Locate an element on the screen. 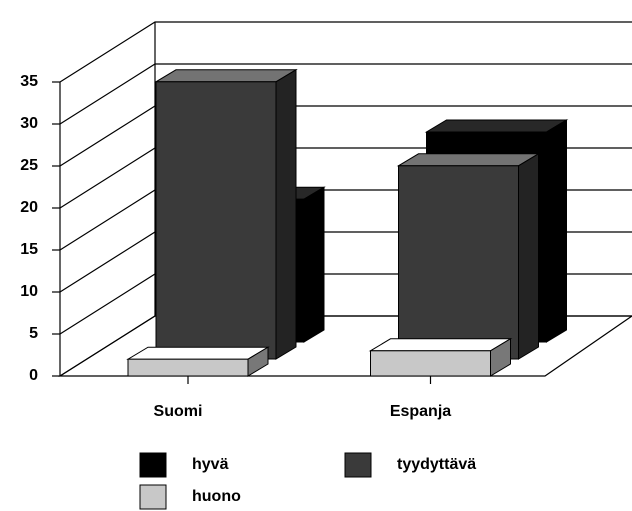  y-tick-label: 5 is located at coordinates (33, 333).